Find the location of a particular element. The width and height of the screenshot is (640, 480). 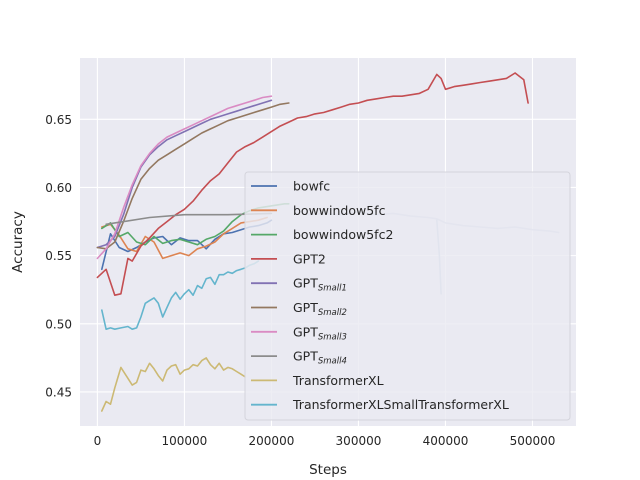

series-line-gpt-small2 is located at coordinates (193, 176).